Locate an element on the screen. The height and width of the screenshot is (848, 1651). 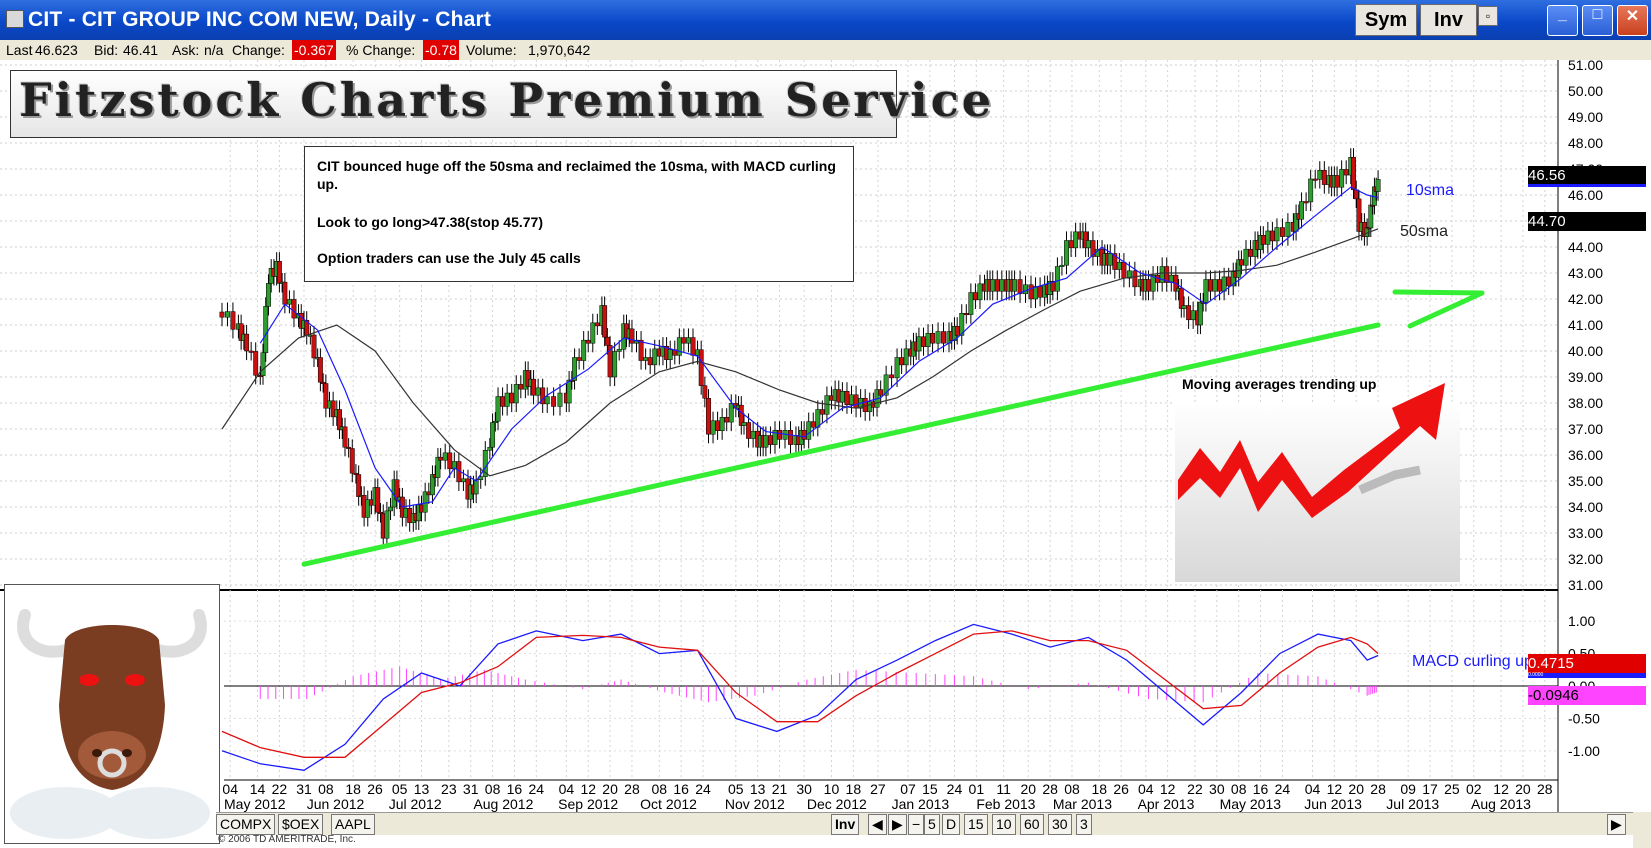
month-label: Jul 2012 is located at coordinates (415, 804).